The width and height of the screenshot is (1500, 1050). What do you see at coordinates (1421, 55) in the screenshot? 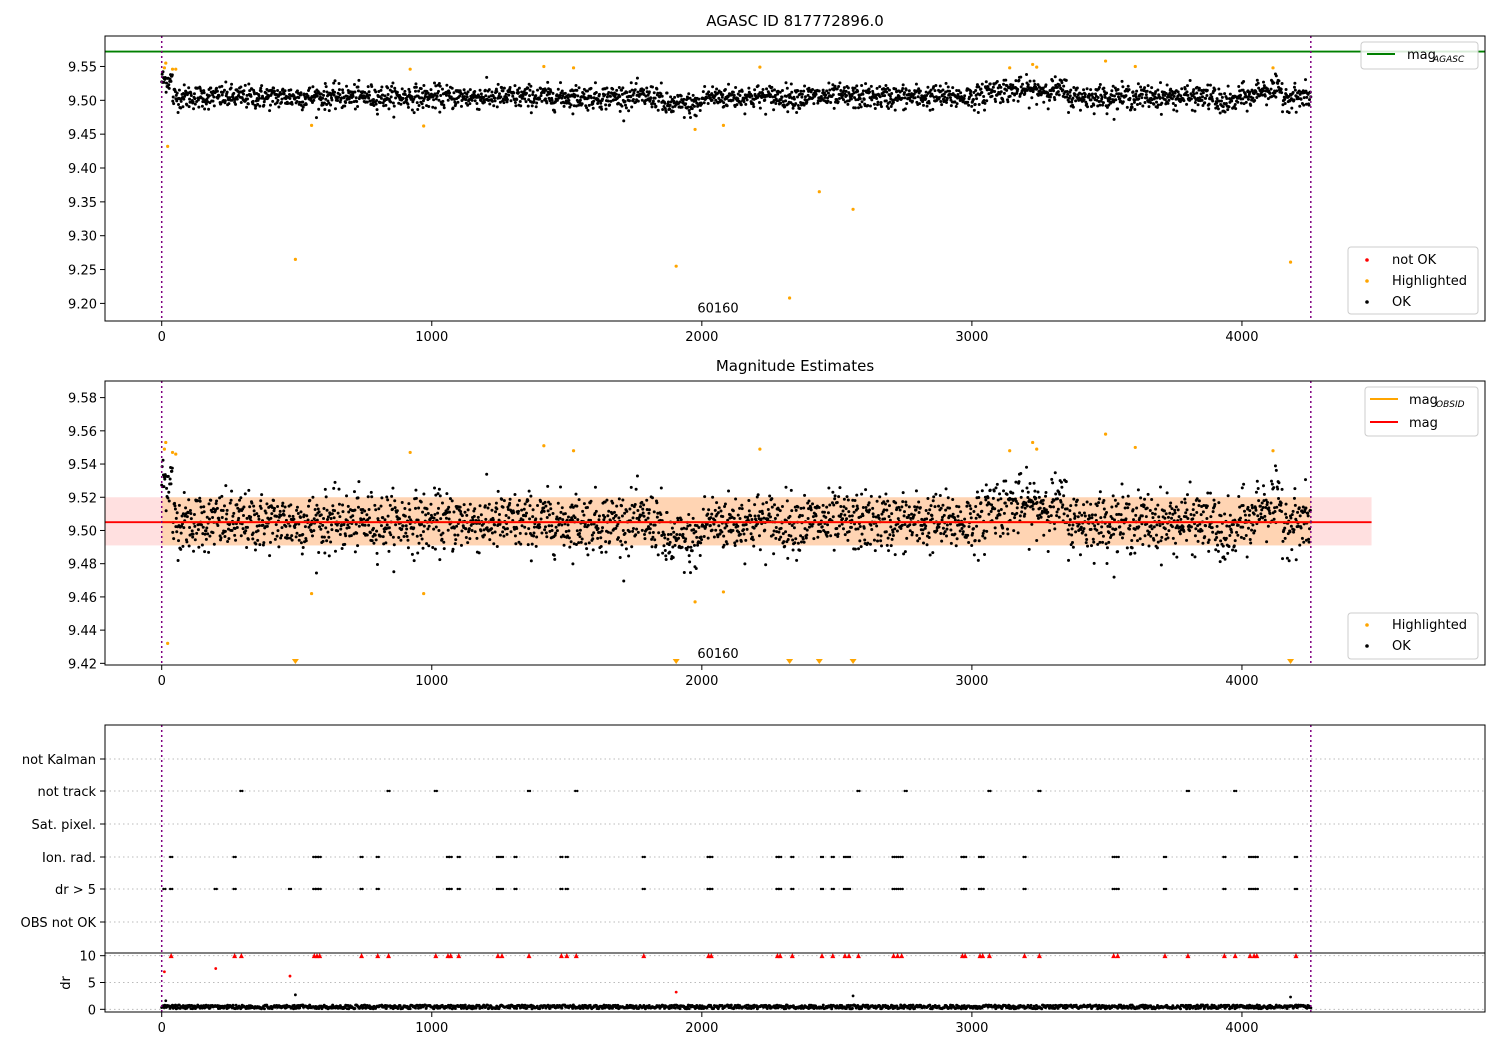
I see `legend-mag-agasc-label: mag` at bounding box center [1421, 55].